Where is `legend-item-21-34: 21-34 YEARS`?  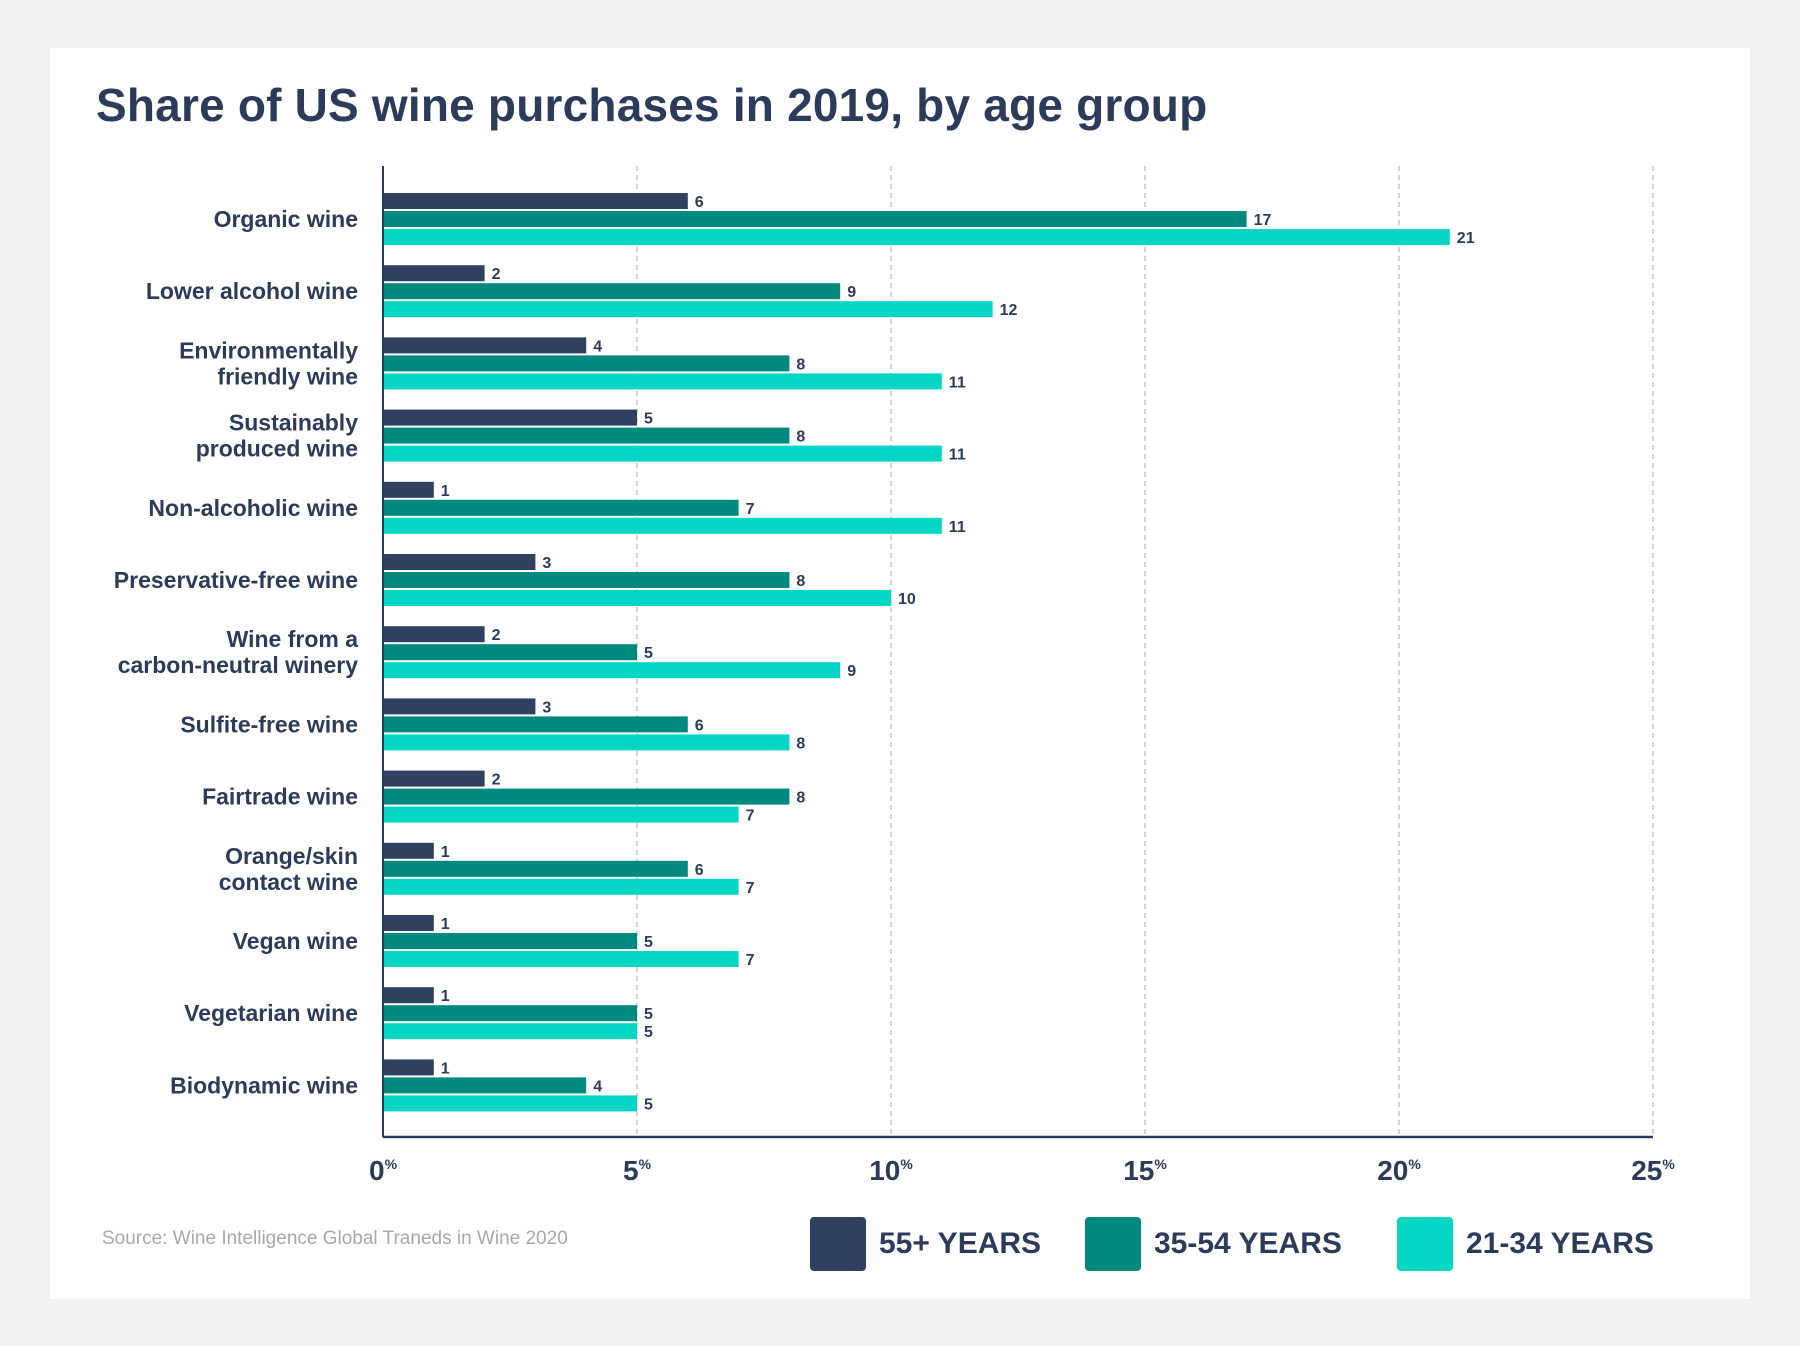
legend-item-21-34: 21-34 YEARS is located at coordinates (1525, 1244).